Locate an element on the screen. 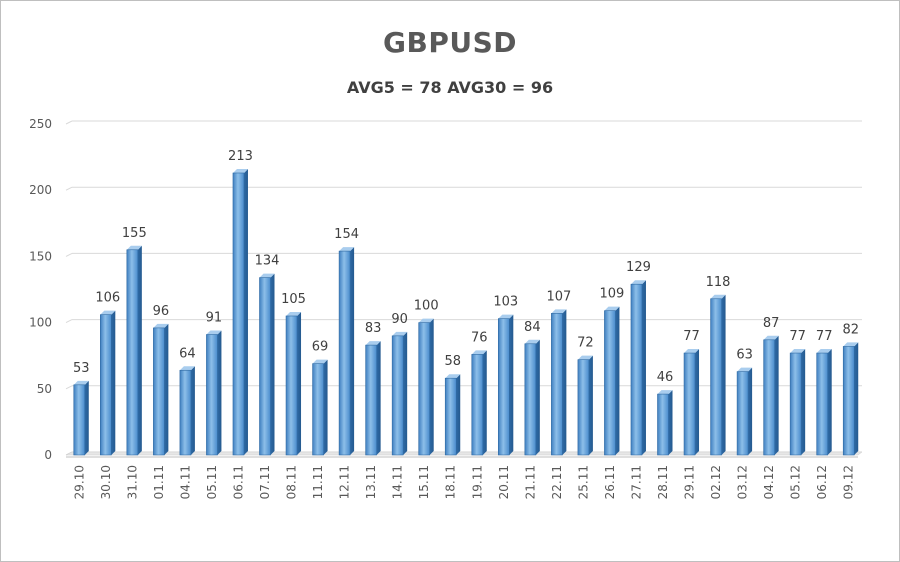  bar-05.11 is located at coordinates (214, 393).